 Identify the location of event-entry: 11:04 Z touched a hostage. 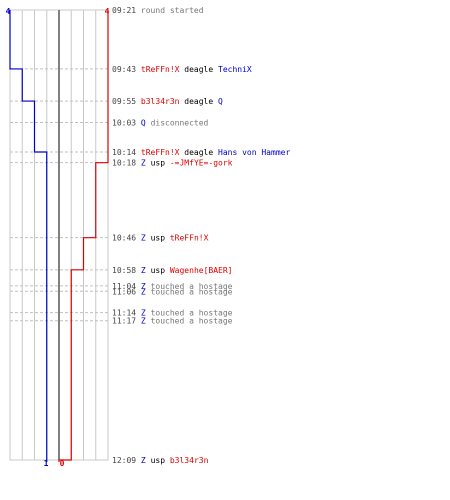
(172, 286).